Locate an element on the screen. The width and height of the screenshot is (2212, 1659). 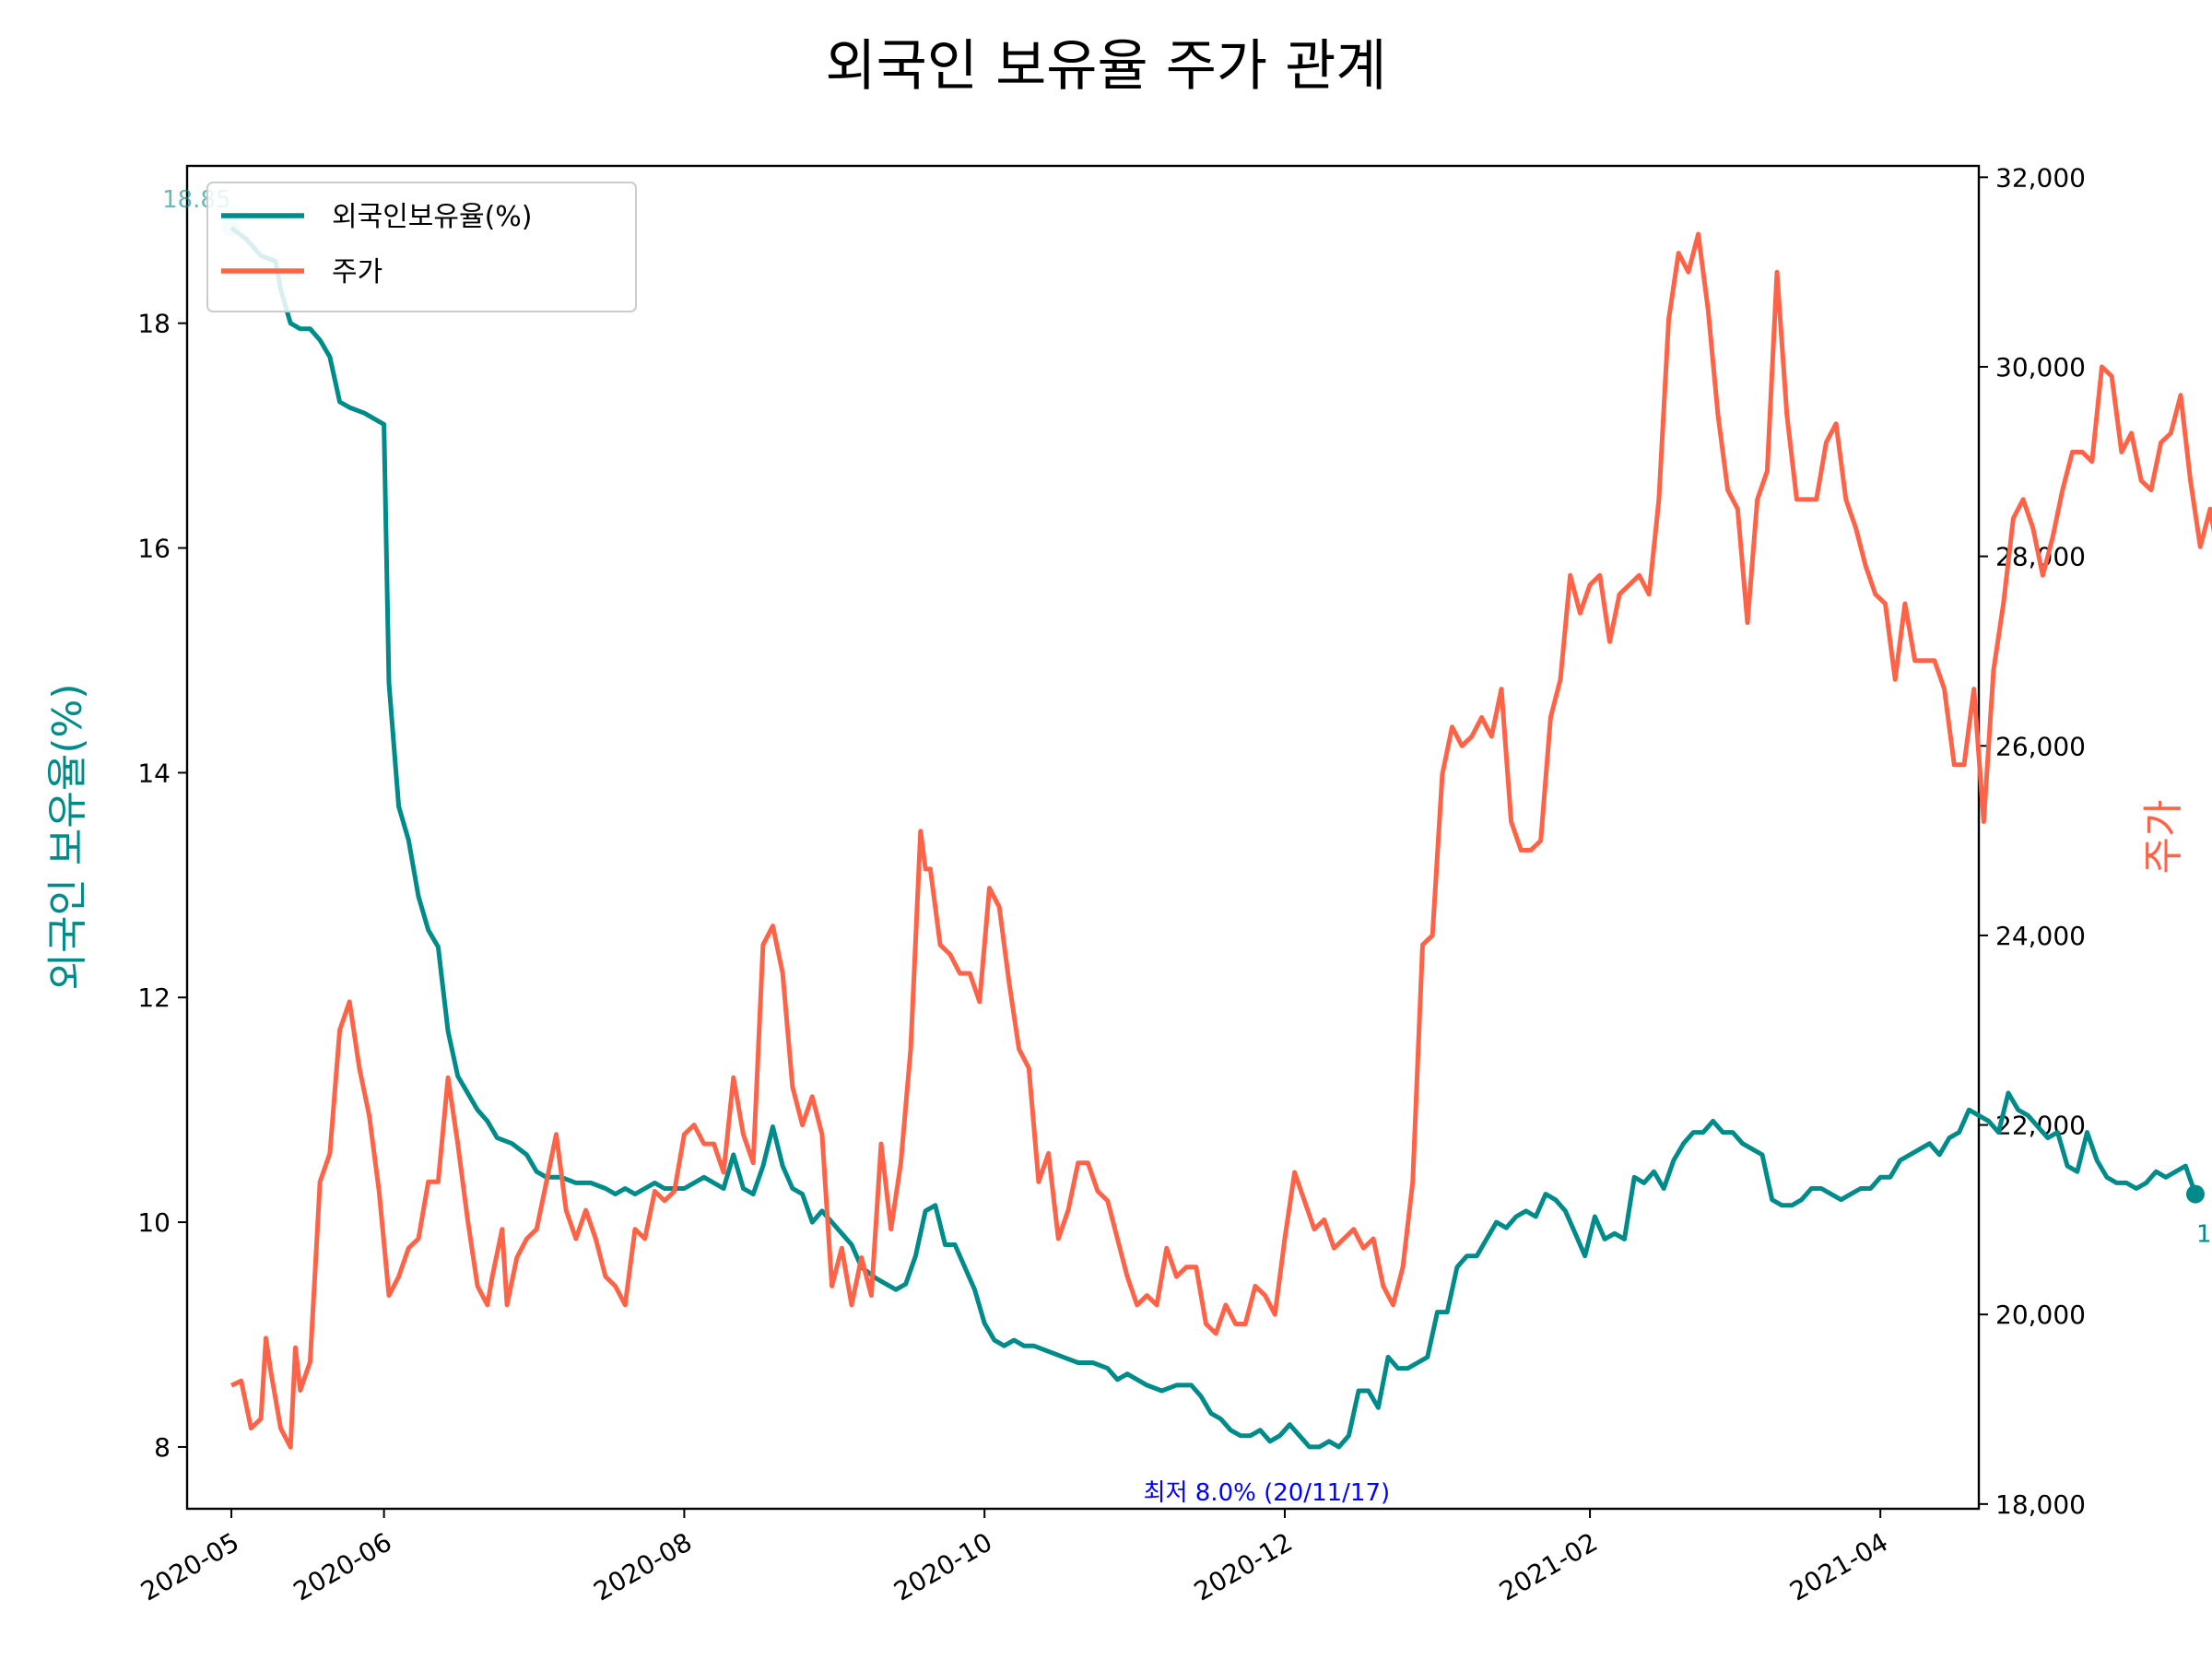
x-tick-label: 2020-08 is located at coordinates (642, 1566).